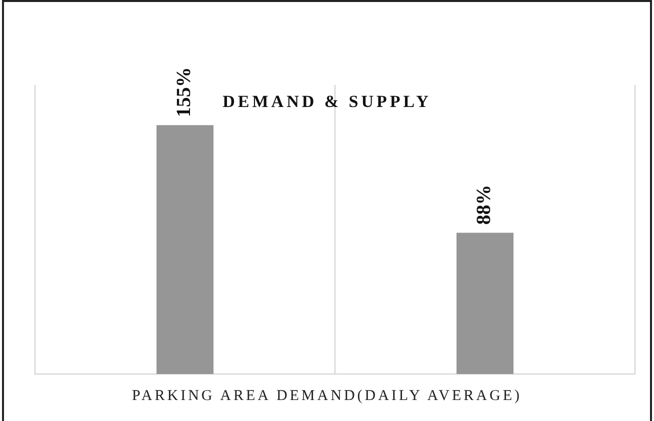 This screenshot has width=654, height=421. What do you see at coordinates (484, 204) in the screenshot?
I see `data-label: 88%` at bounding box center [484, 204].